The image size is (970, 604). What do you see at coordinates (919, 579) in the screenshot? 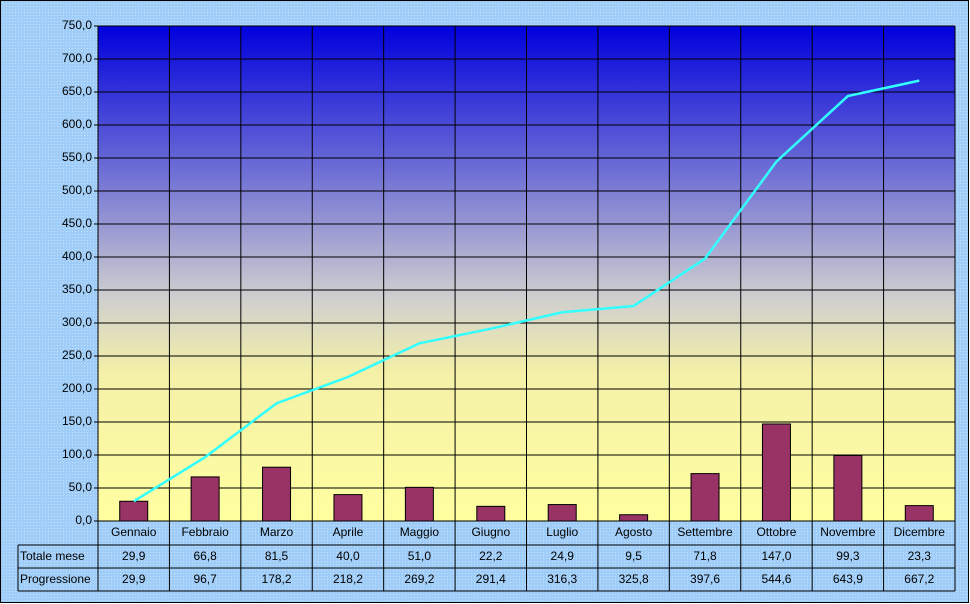
I see `table-value: 667,2` at bounding box center [919, 579].